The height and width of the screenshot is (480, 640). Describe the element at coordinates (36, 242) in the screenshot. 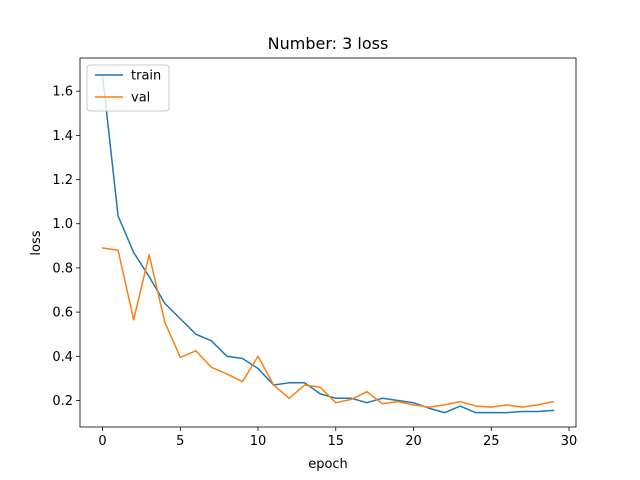

I see `y-axis-label: loss` at that location.